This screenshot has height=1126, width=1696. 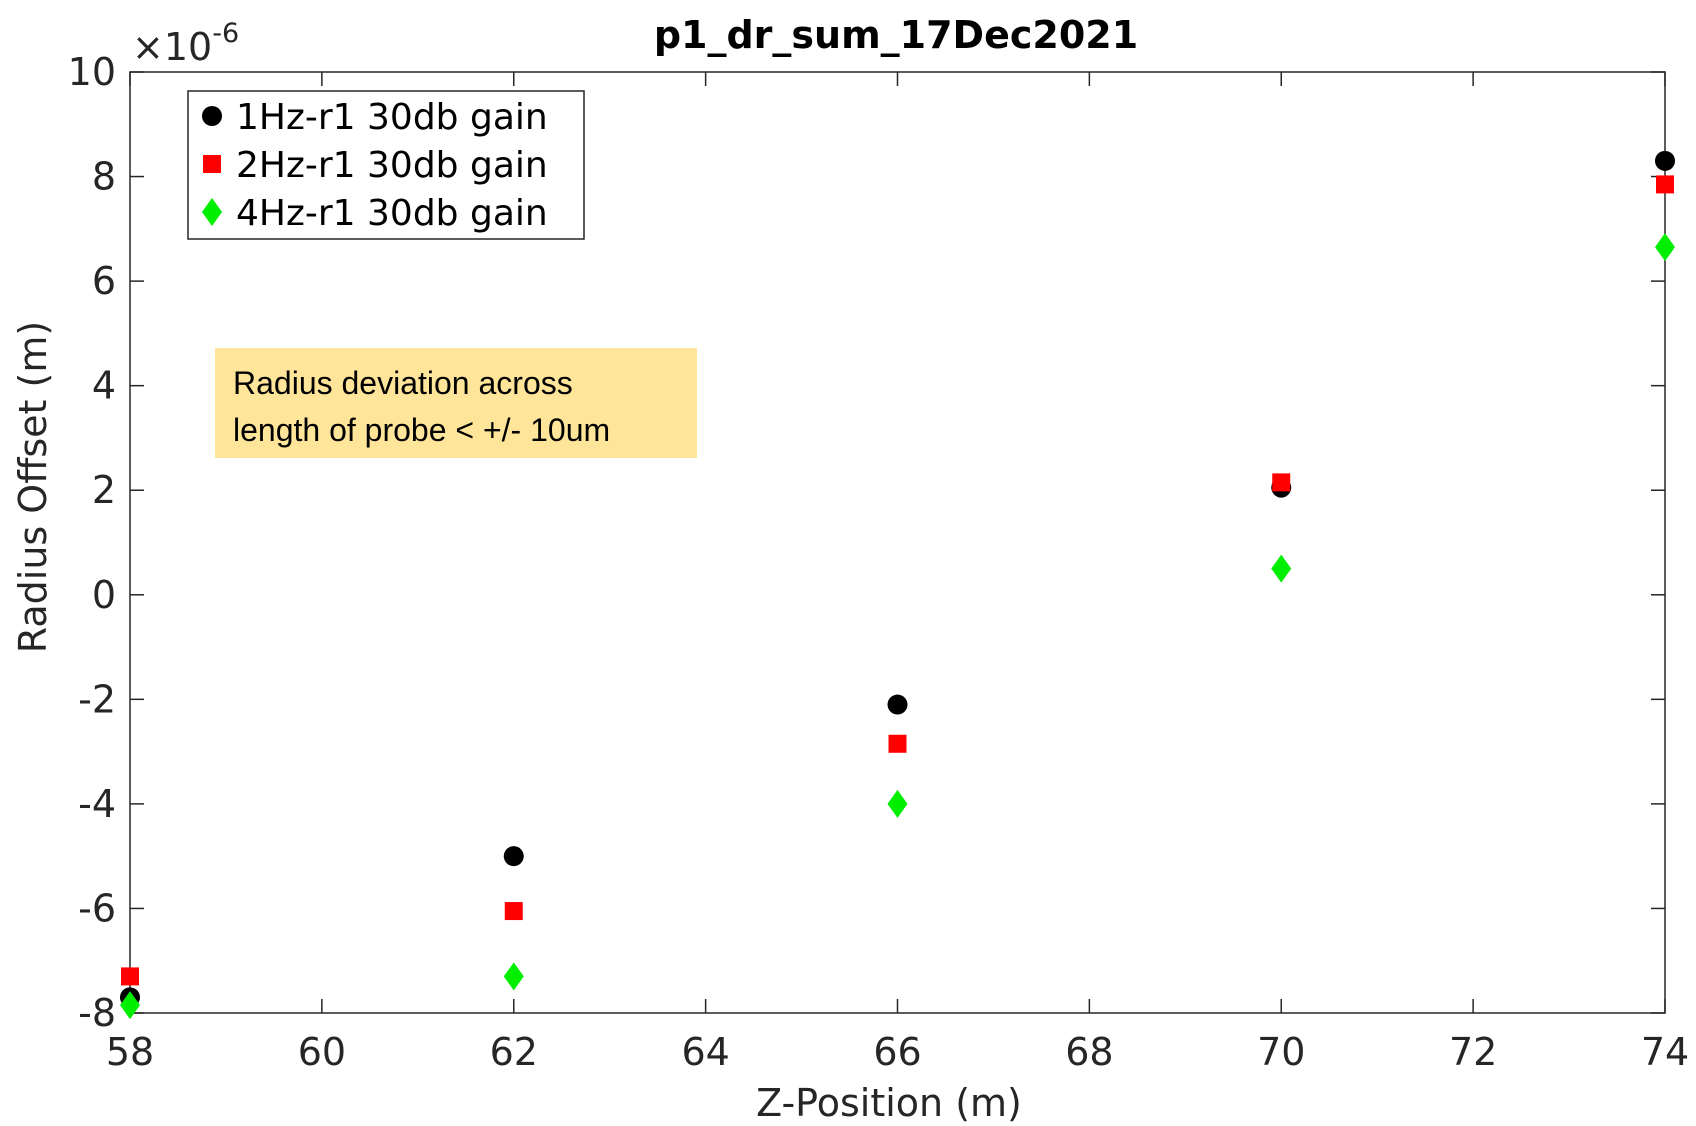 I want to click on y-tick-label: 6, so click(x=104, y=281).